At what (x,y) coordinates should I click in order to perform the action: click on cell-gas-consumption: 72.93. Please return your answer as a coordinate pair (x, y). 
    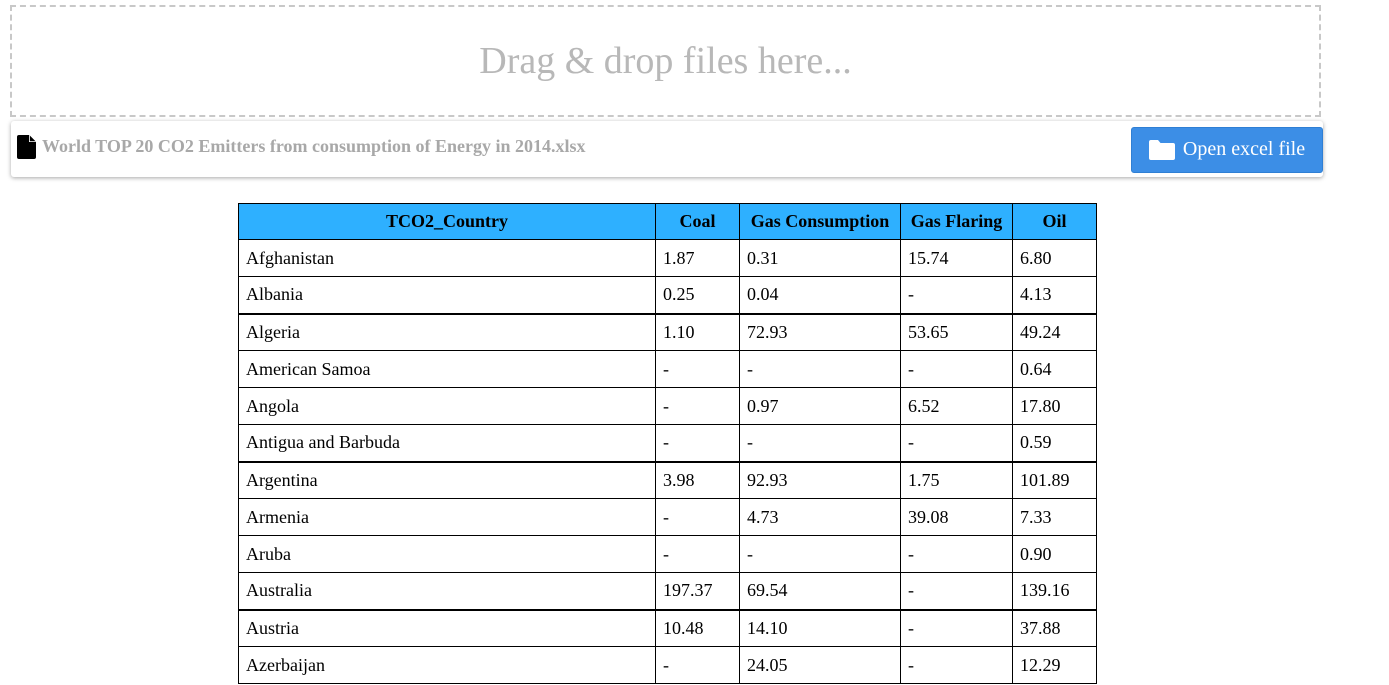
    Looking at the image, I should click on (820, 331).